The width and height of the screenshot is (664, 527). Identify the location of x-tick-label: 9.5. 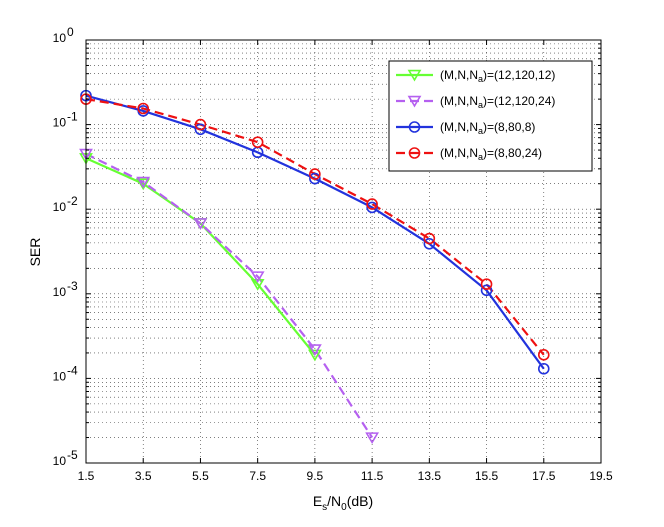
(315, 476).